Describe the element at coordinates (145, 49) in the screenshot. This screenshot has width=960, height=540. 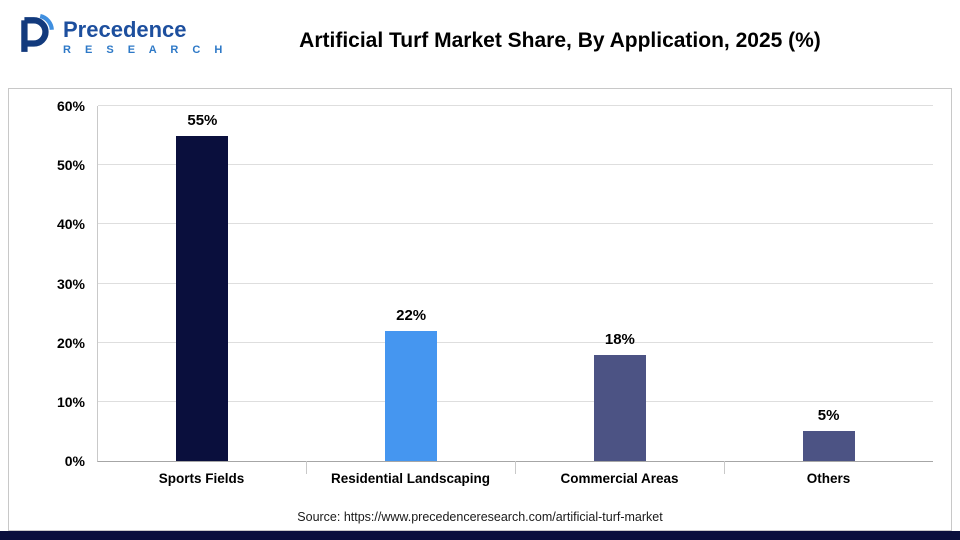
I see `logo-subtitle: R E S E A R C H` at that location.